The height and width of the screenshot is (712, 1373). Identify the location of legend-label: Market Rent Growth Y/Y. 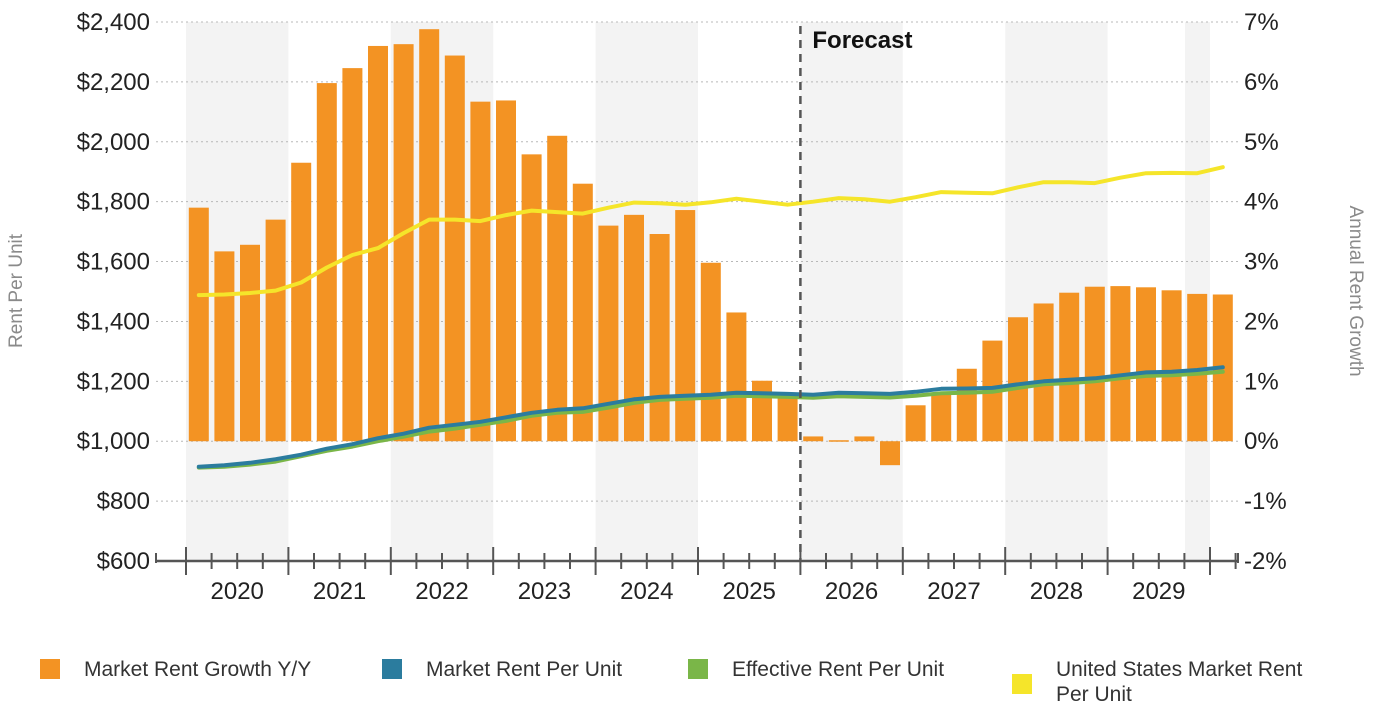
(197, 669).